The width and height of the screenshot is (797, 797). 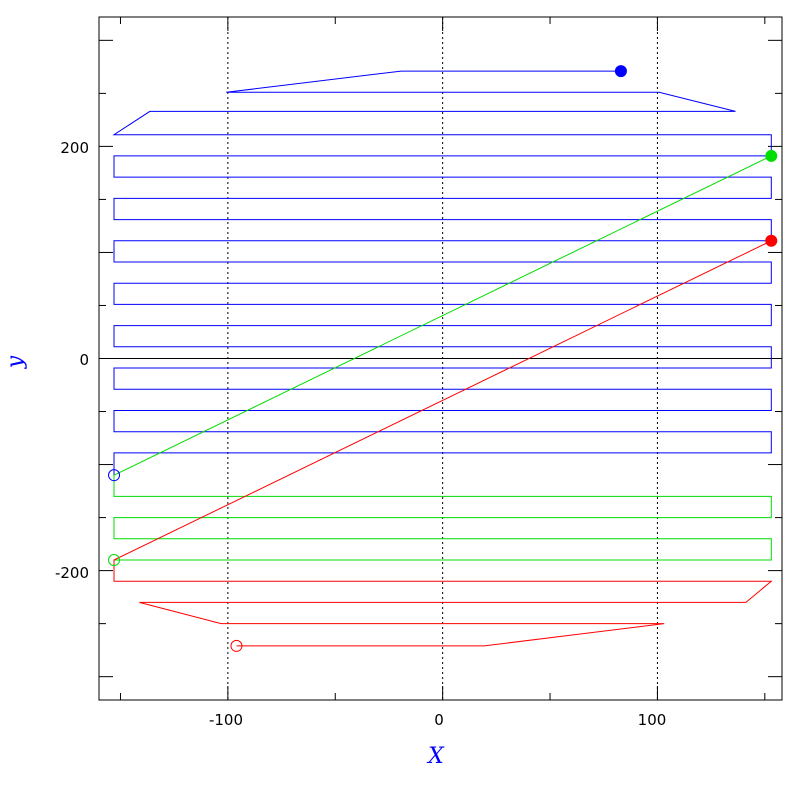 What do you see at coordinates (84, 360) in the screenshot?
I see `y-tick-label: 0` at bounding box center [84, 360].